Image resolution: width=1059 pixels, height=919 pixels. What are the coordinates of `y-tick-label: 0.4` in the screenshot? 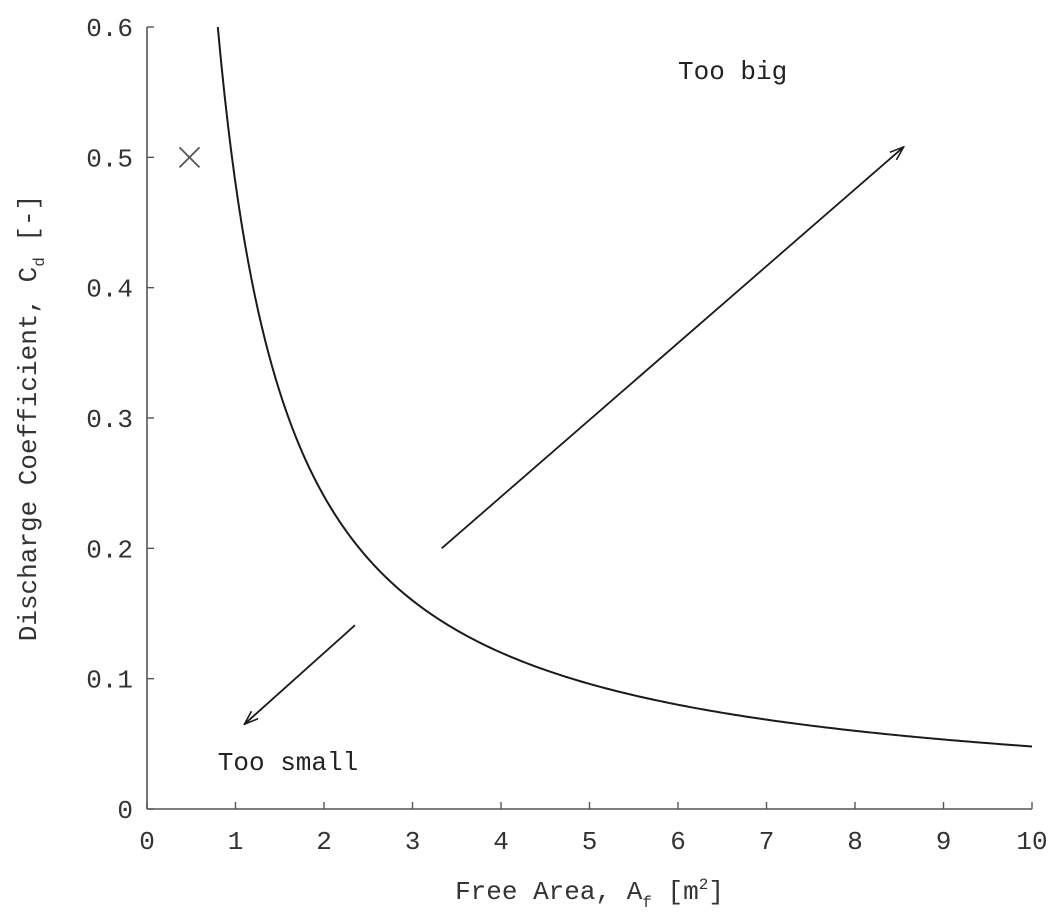 It's located at (109, 290).